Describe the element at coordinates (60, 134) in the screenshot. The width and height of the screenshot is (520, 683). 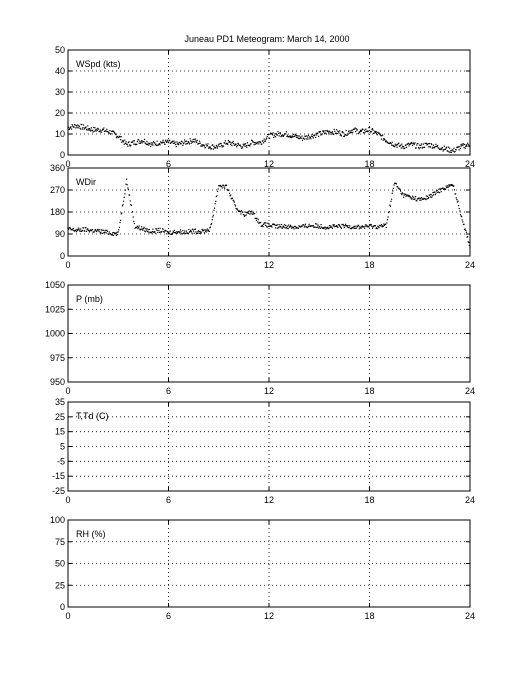
I see `y-tick-label: 10` at that location.